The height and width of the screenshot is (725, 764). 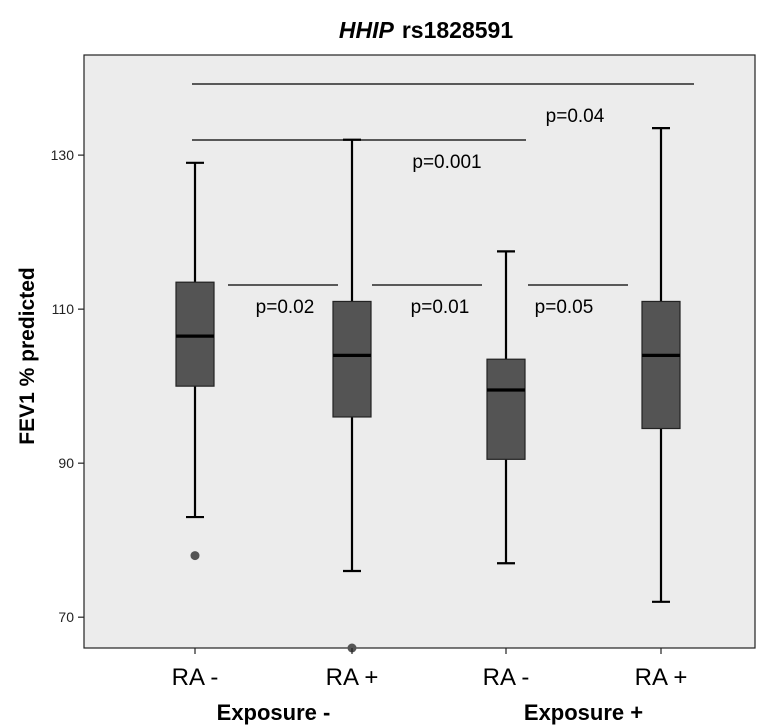 What do you see at coordinates (583, 712) in the screenshot?
I see `x-group-label: Exposure +` at bounding box center [583, 712].